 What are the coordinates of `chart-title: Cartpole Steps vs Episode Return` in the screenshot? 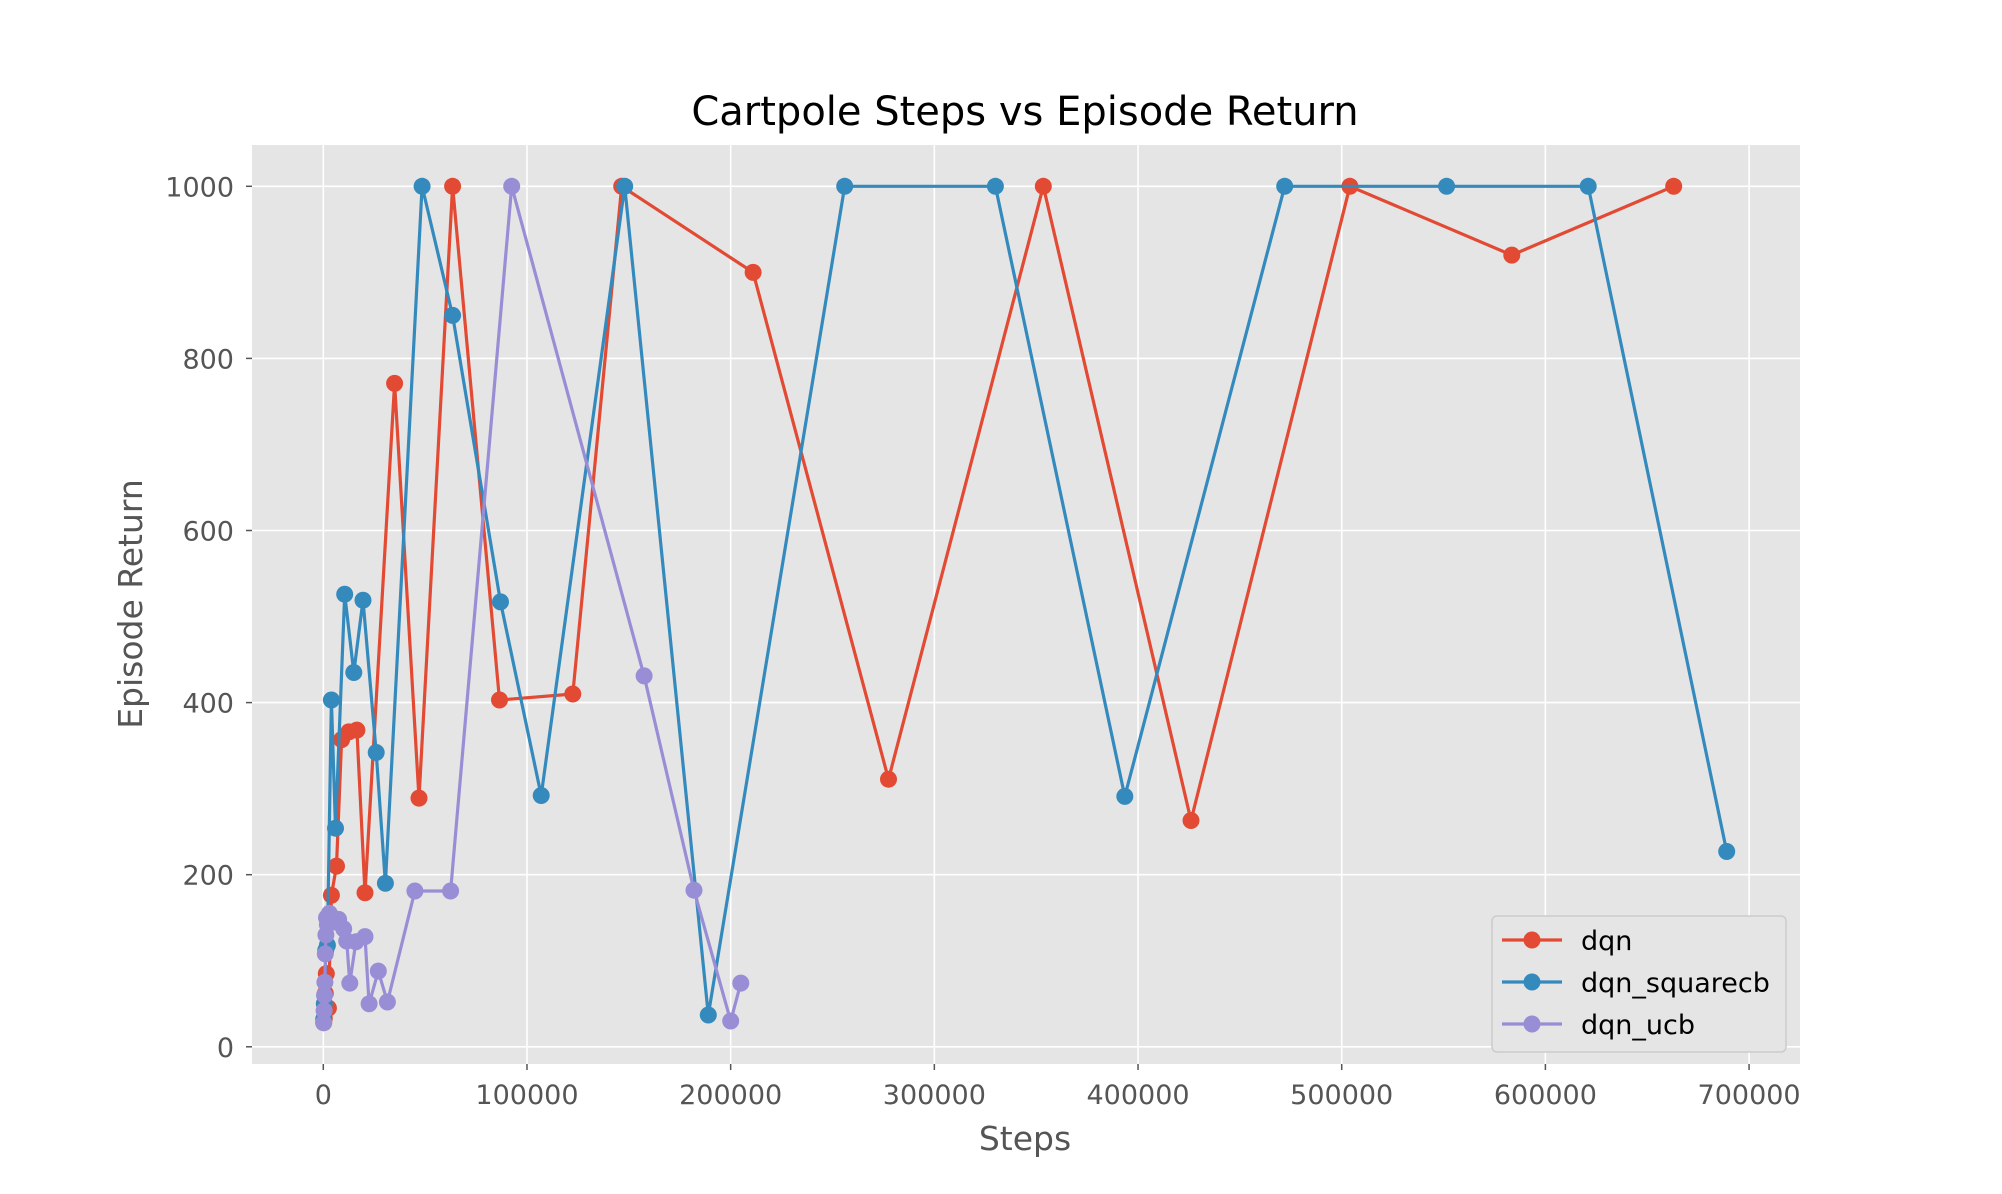 It's located at (1024, 112).